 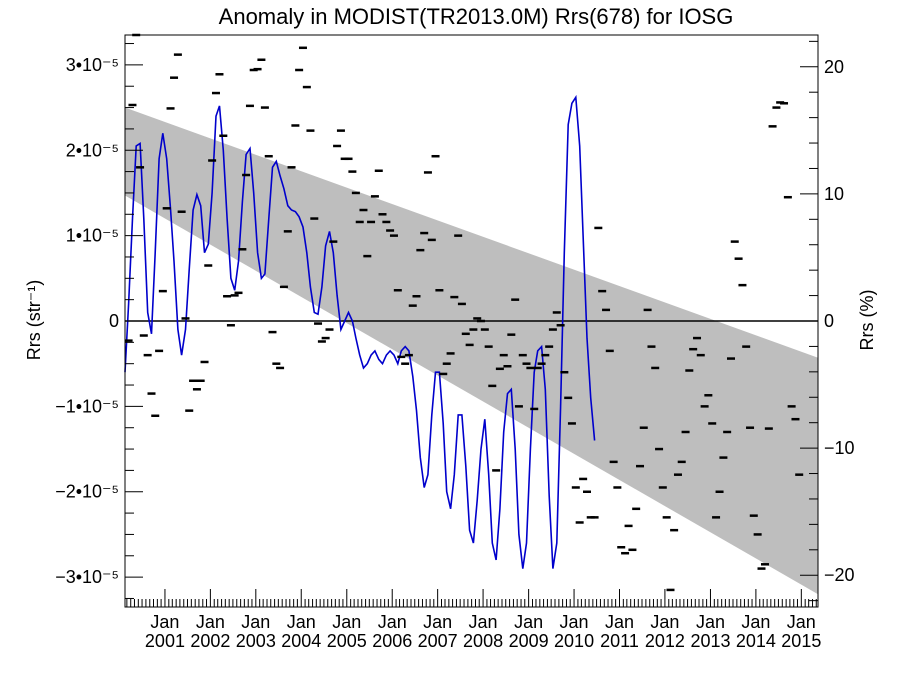 What do you see at coordinates (756, 641) in the screenshot?
I see `x-tick-year-label: 2014` at bounding box center [756, 641].